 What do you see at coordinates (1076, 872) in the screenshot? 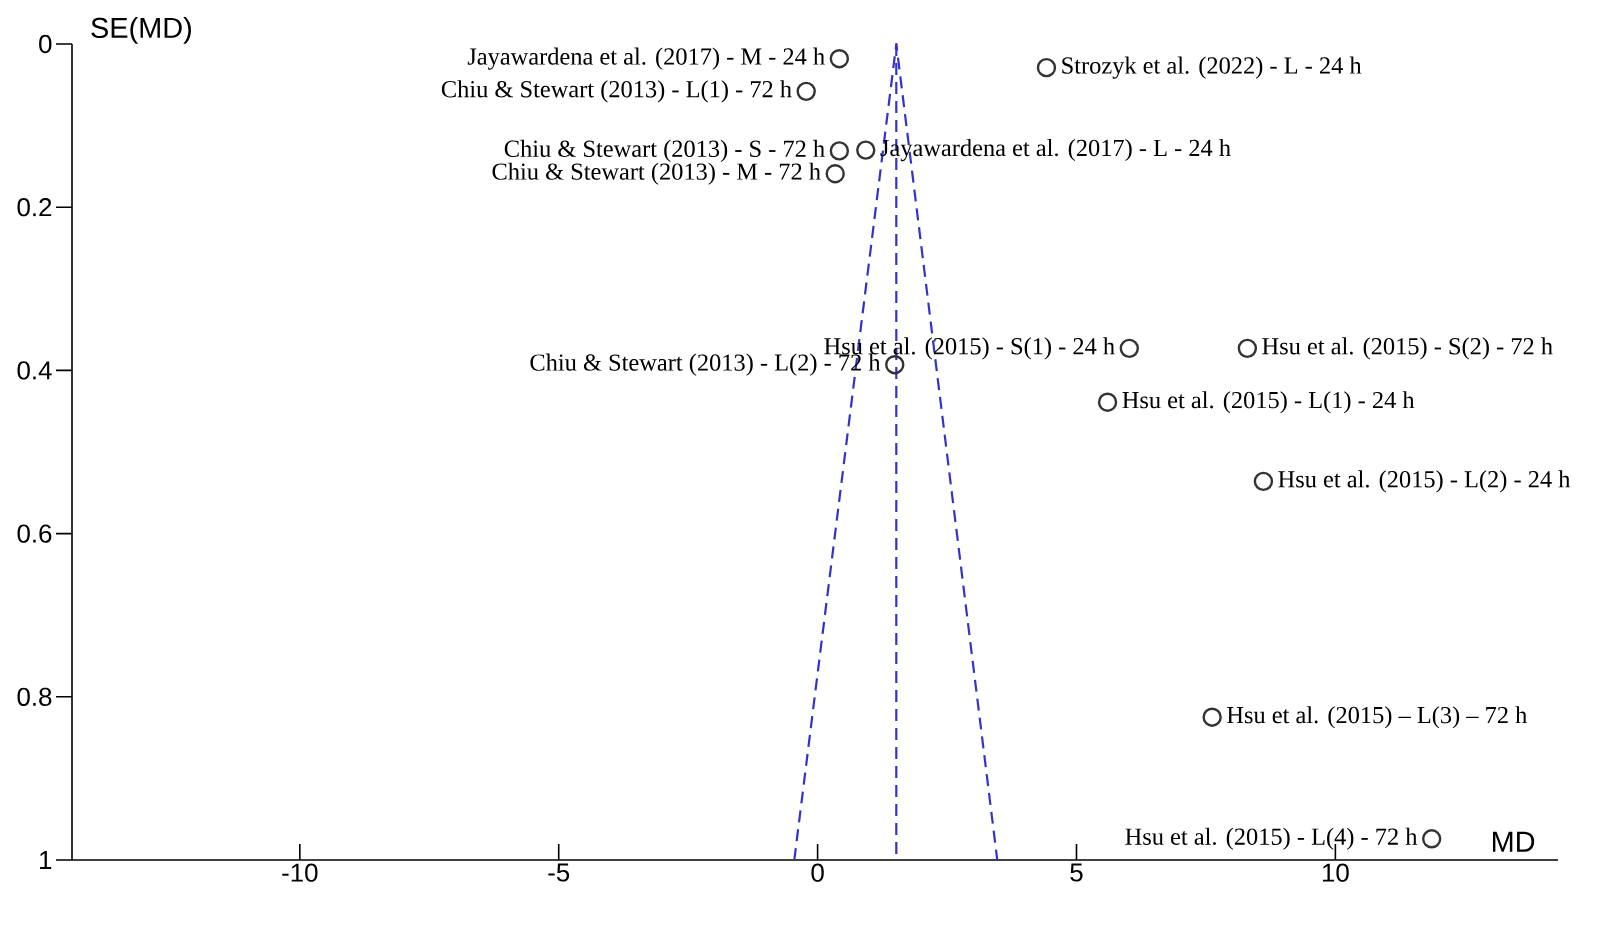
I see `x-tick-label: 5` at bounding box center [1076, 872].